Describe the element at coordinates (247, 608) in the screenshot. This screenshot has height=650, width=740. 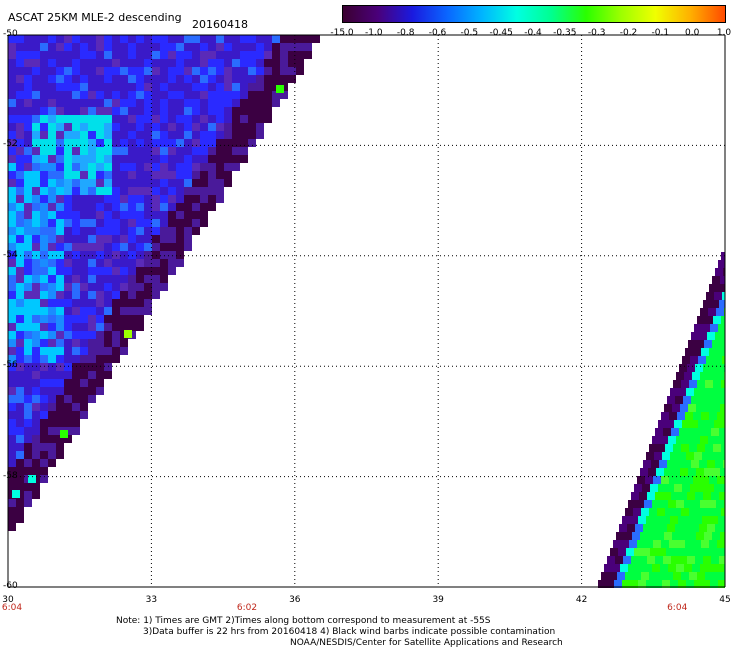
I see `time-label: 6:02` at that location.